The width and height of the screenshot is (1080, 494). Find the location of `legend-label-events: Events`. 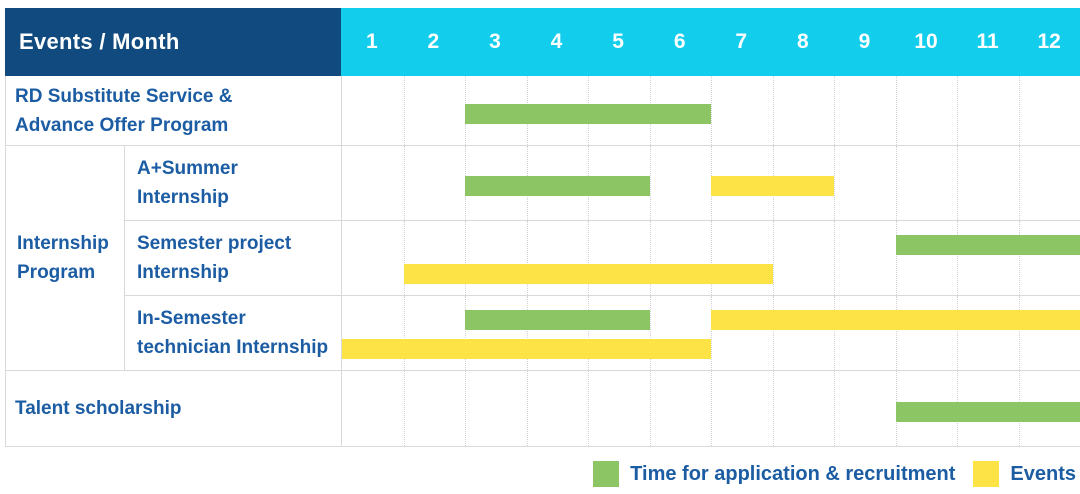

legend-label-events: Events is located at coordinates (1043, 473).